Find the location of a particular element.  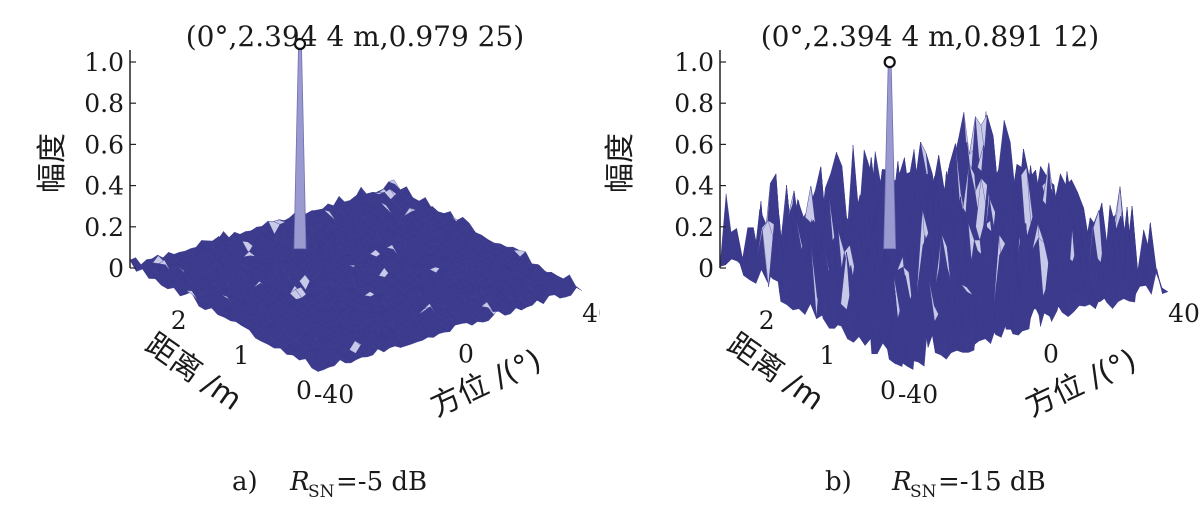

caption-symbol-a: R is located at coordinates (299, 482).